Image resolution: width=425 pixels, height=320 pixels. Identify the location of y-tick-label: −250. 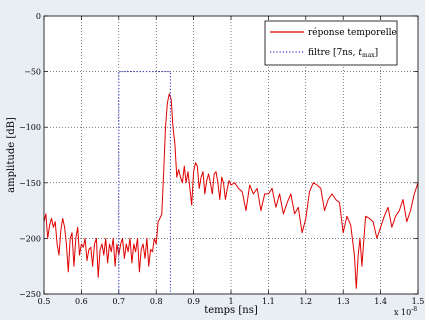
(30, 294).